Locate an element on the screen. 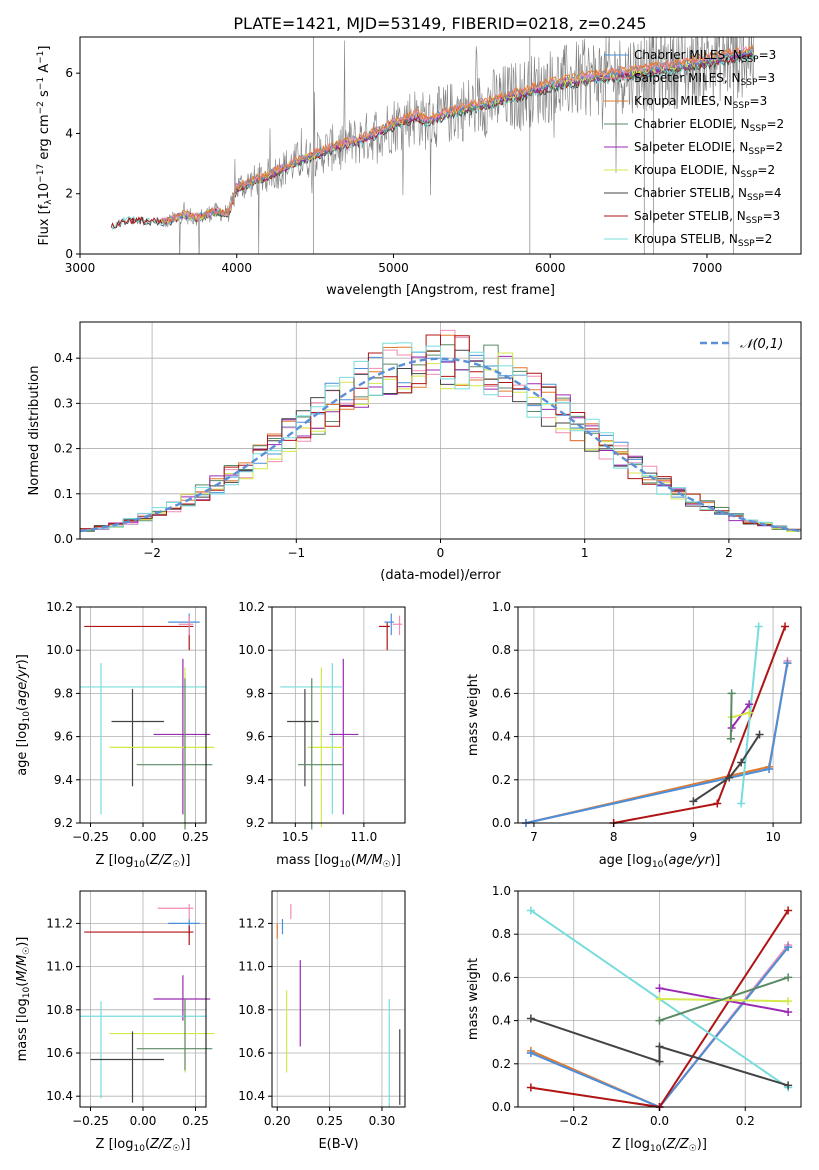  y-tick-label: 2 is located at coordinates (69, 194).